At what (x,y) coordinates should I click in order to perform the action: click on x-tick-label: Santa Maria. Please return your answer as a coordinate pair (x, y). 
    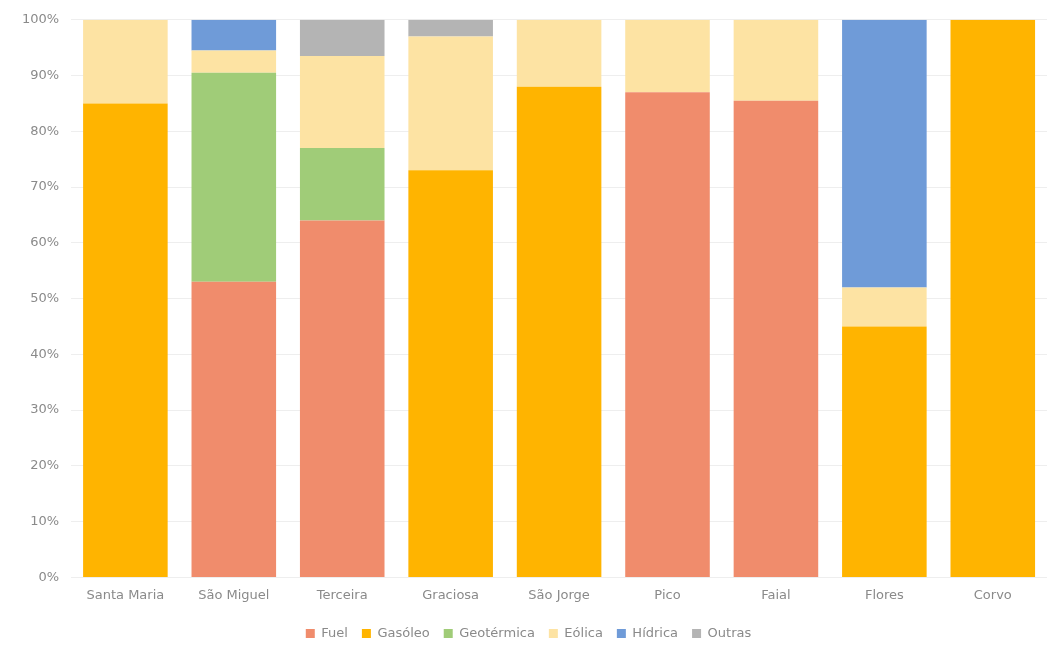
    Looking at the image, I should click on (125, 594).